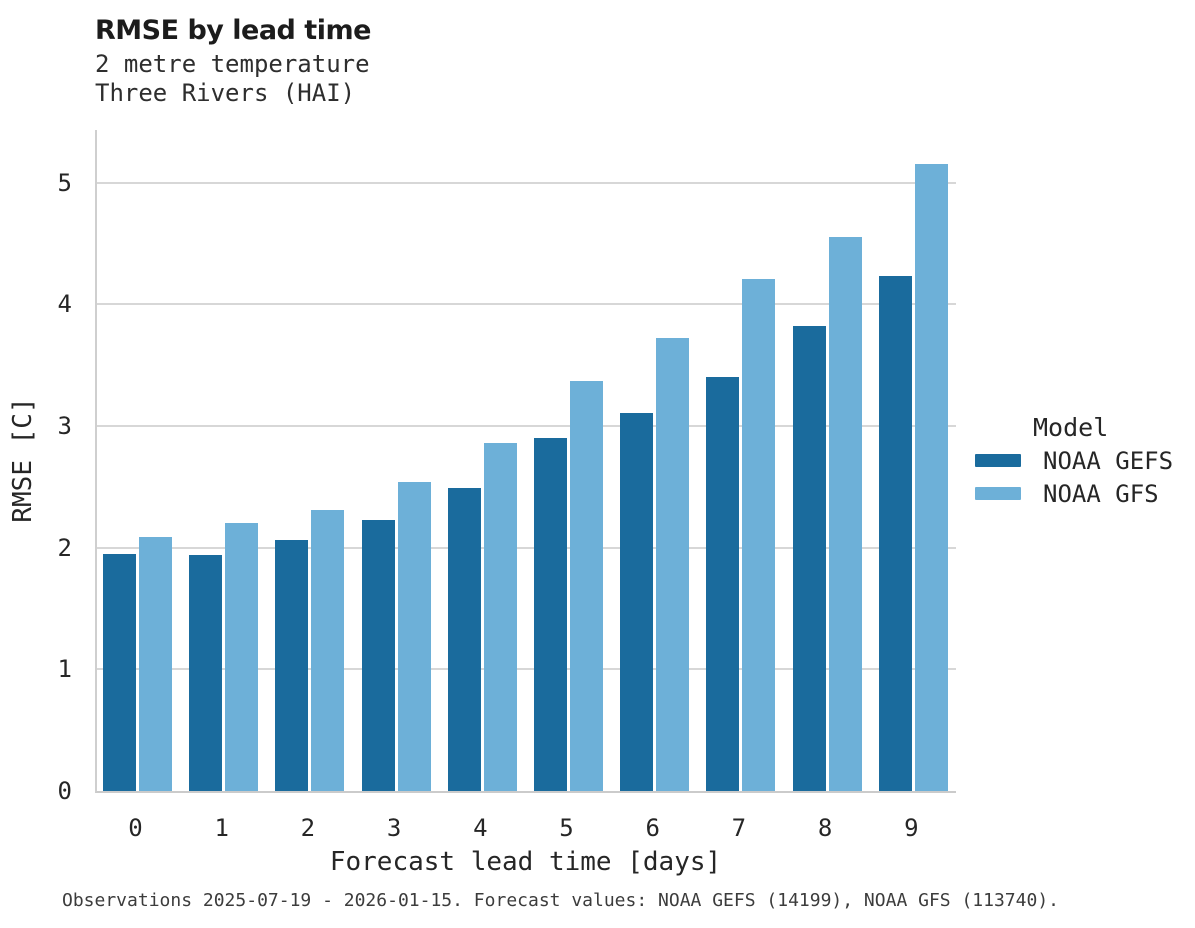  I want to click on gridline-y1, so click(526, 669).